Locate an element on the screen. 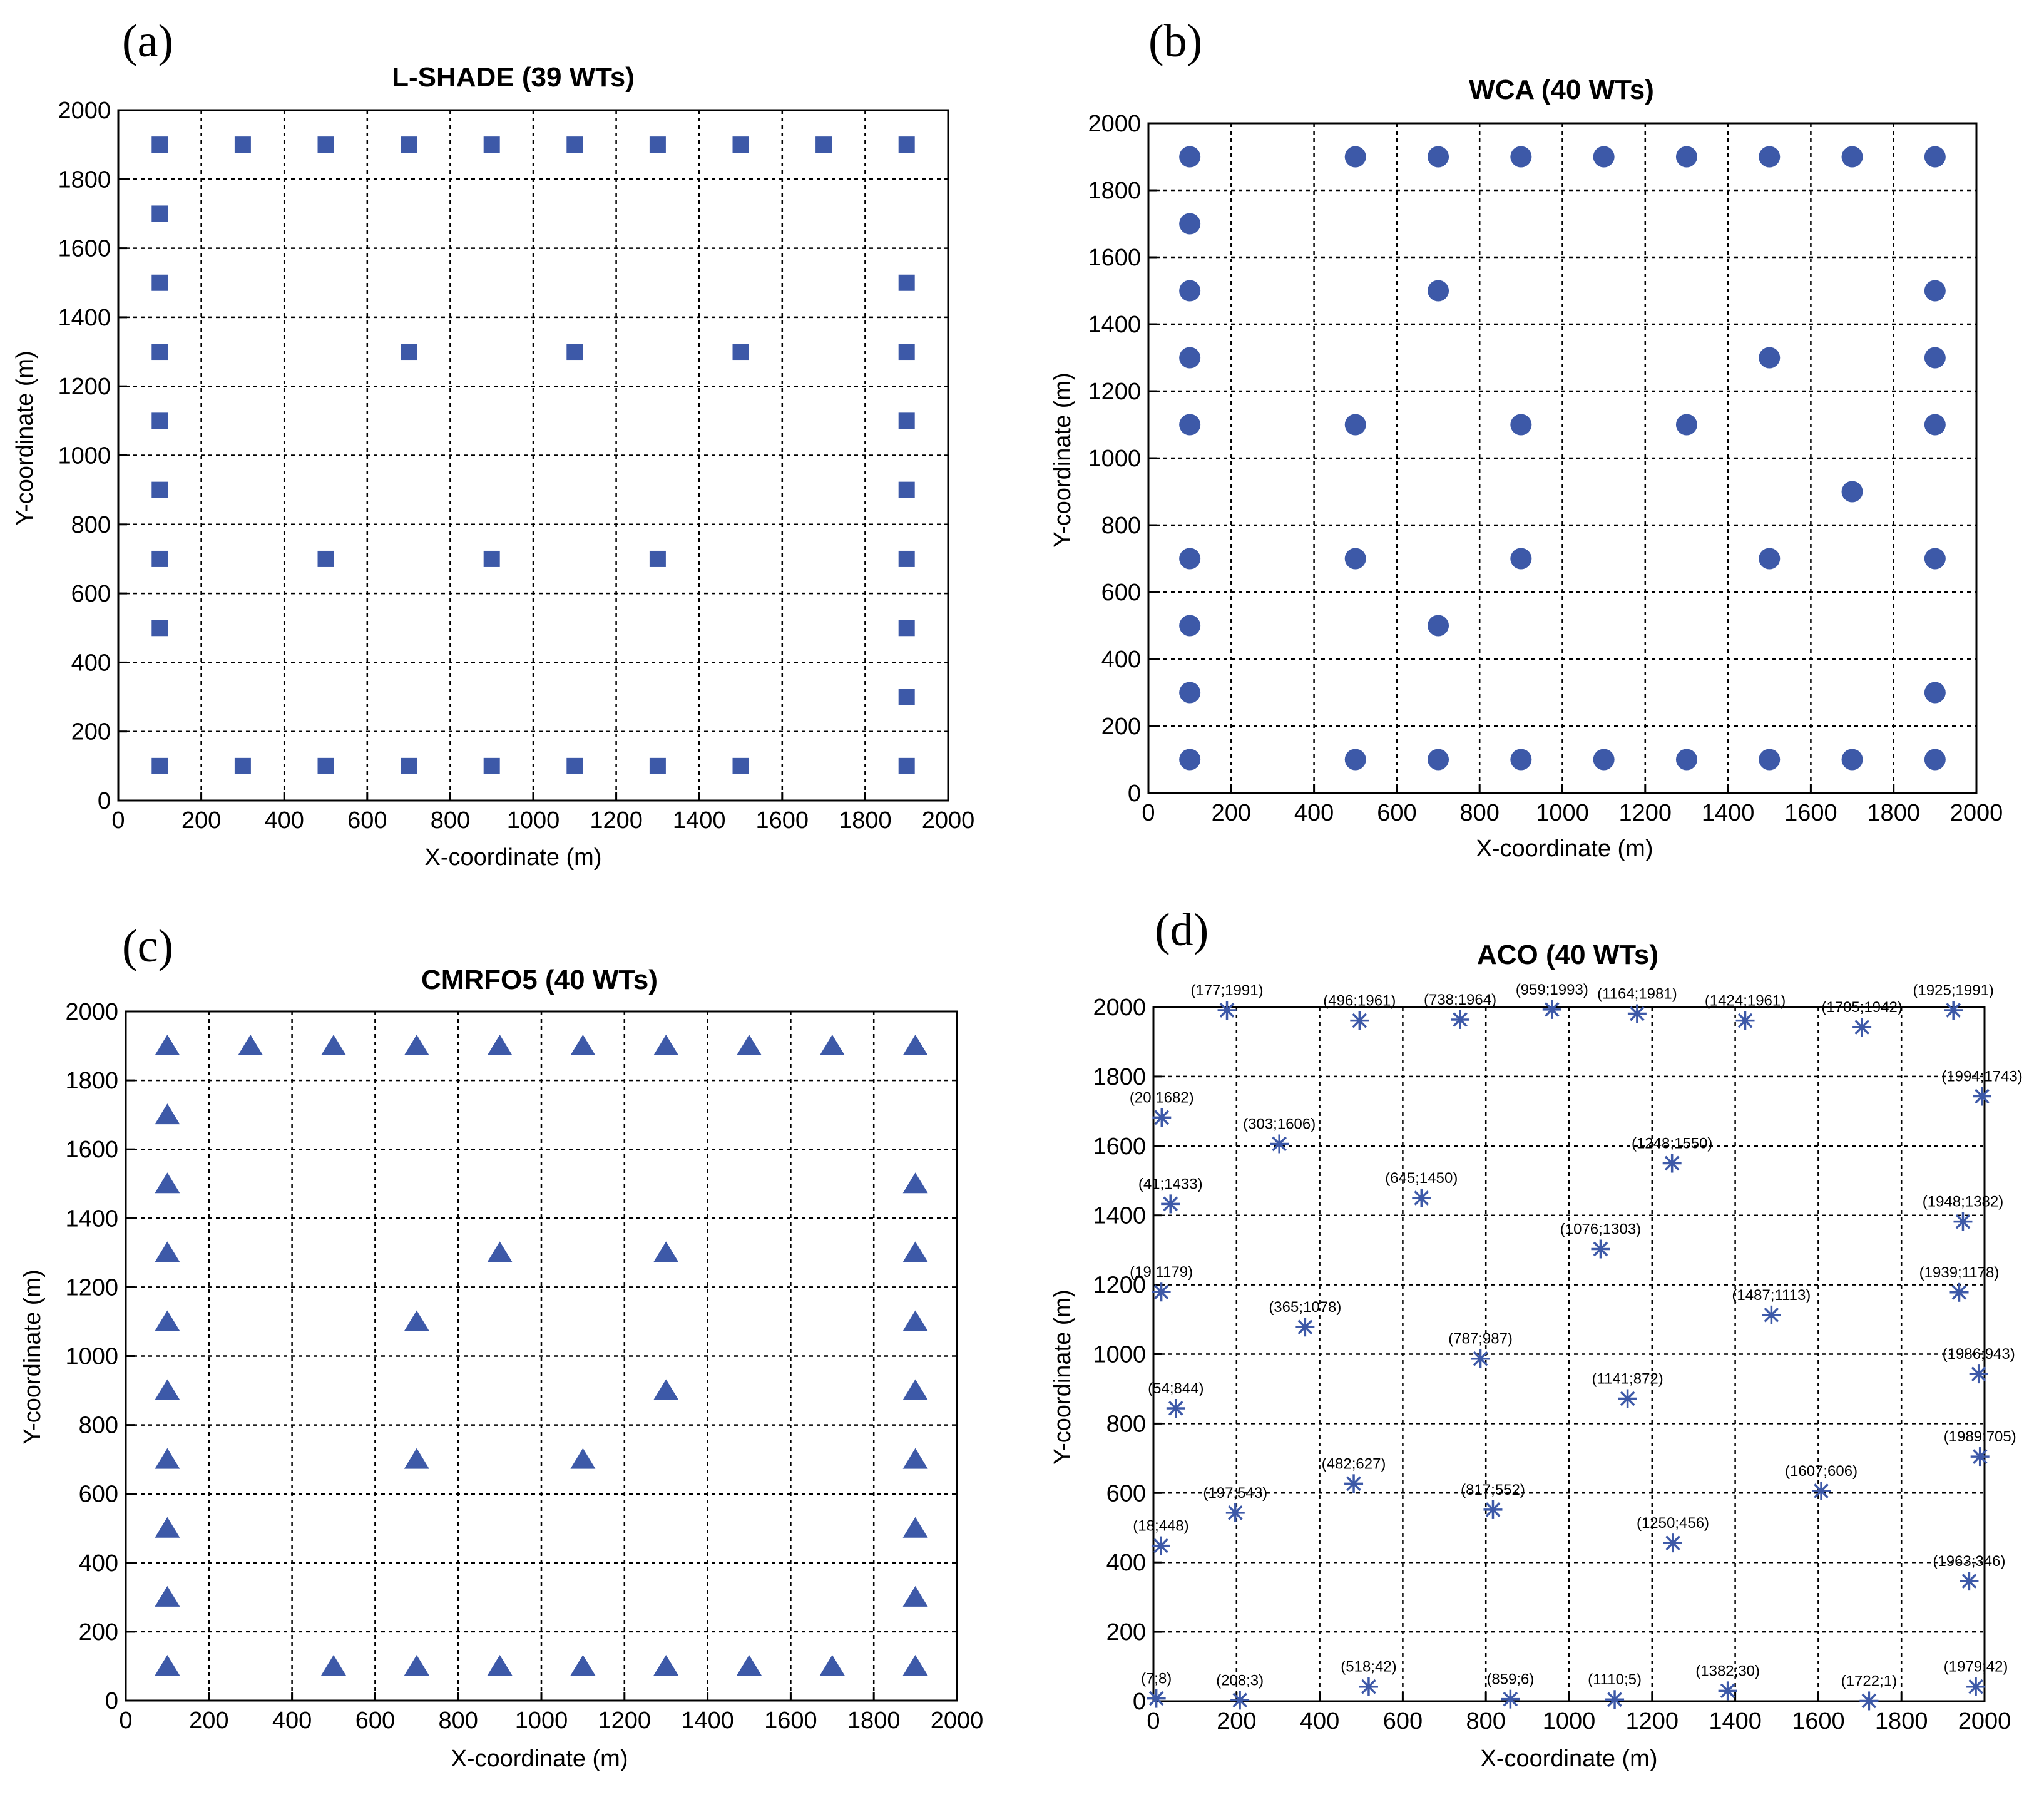 The height and width of the screenshot is (1797, 2044). y-tick-label: 0 is located at coordinates (111, 1701).